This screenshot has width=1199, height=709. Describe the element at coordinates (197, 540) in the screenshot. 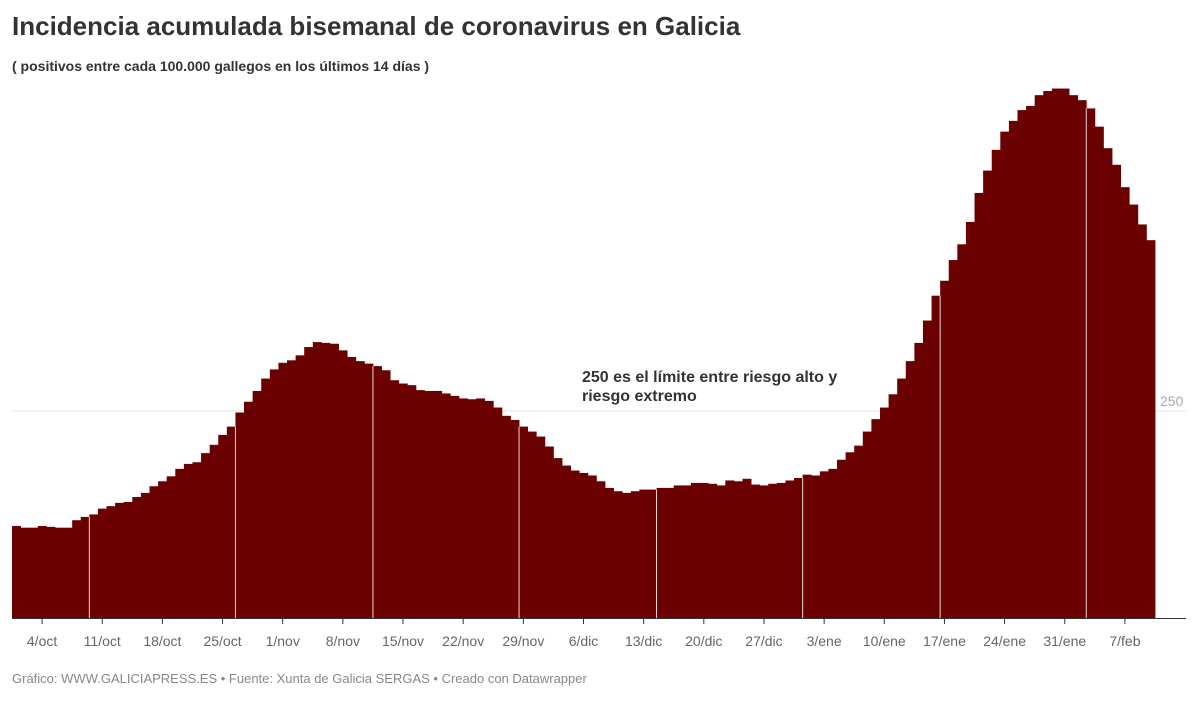

I see `bar-22/oct` at that location.